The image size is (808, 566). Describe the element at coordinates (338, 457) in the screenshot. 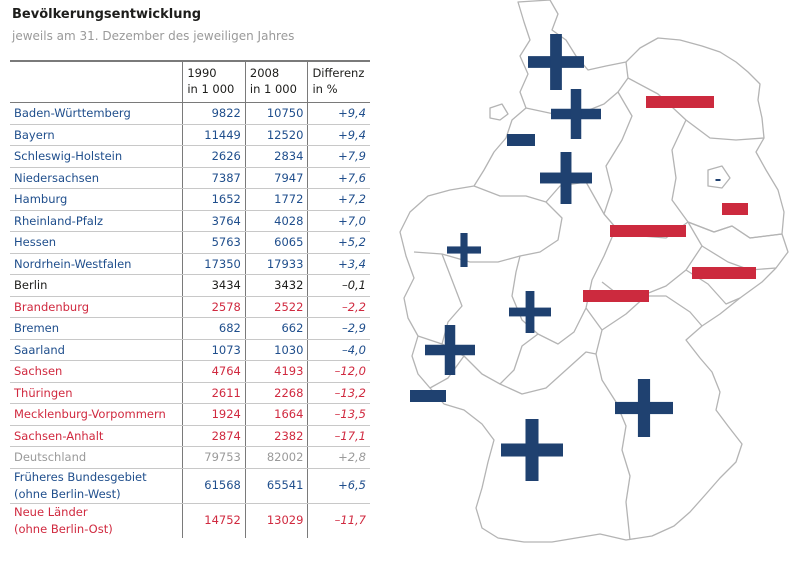

I see `value-diff: +2,8` at that location.